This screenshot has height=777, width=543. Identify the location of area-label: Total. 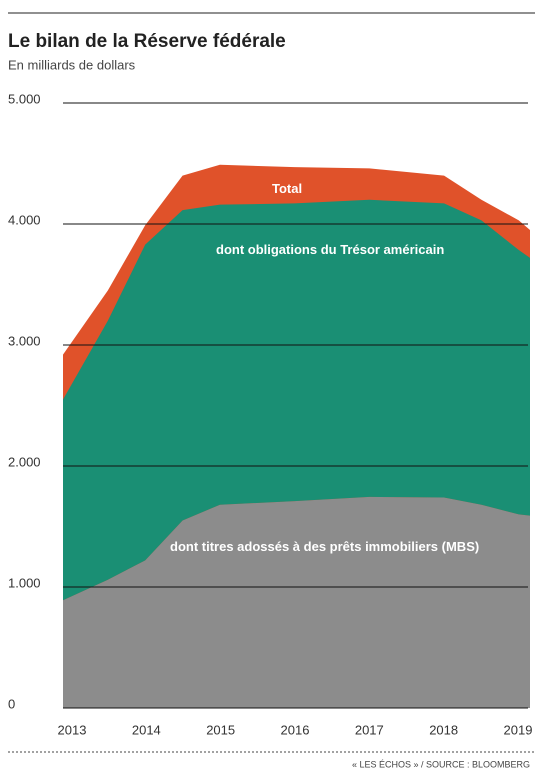
(287, 188).